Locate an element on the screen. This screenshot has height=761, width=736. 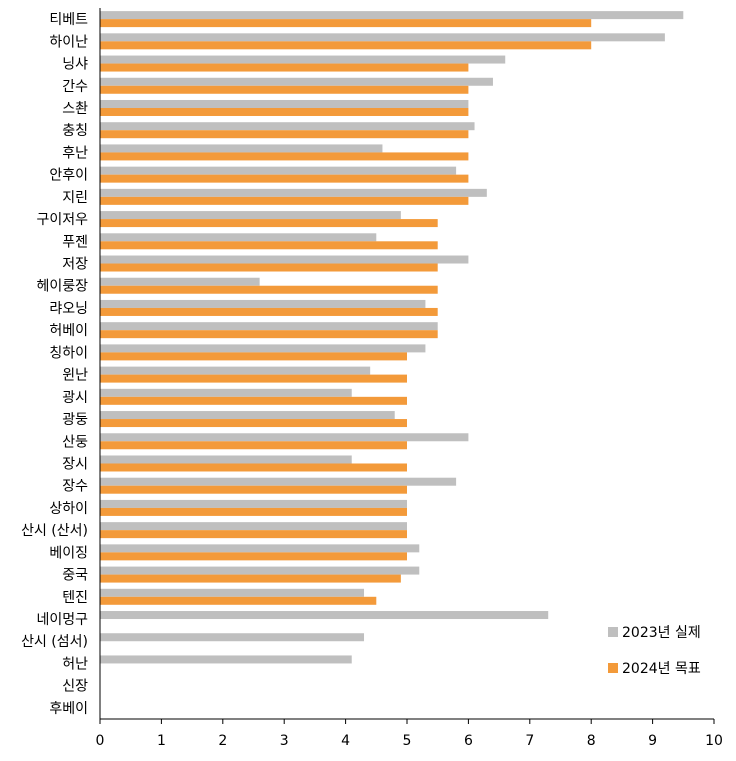
x-tick-label: 0 is located at coordinates (100, 741).